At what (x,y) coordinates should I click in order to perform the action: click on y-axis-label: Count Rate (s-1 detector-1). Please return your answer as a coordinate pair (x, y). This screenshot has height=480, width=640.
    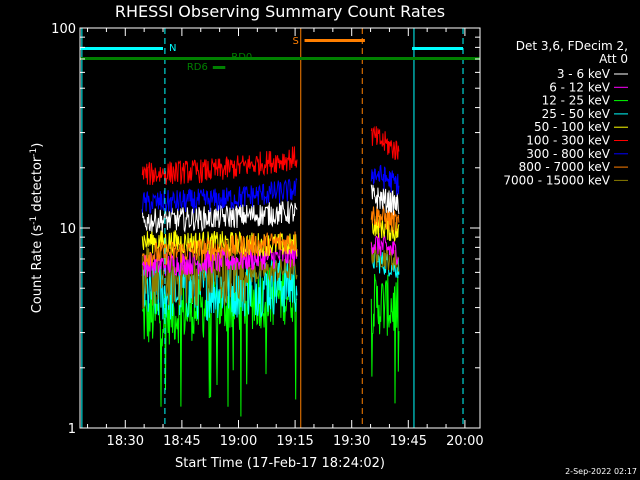
    Looking at the image, I should click on (37, 228).